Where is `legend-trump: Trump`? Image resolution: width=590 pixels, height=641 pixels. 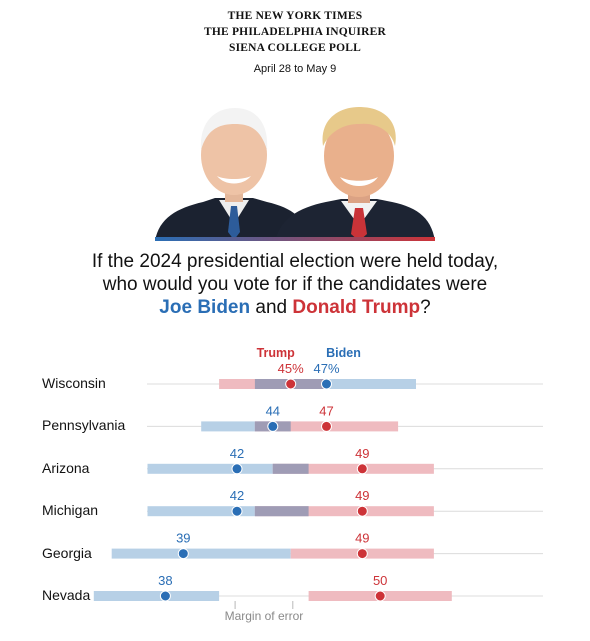 legend-trump: Trump is located at coordinates (276, 353).